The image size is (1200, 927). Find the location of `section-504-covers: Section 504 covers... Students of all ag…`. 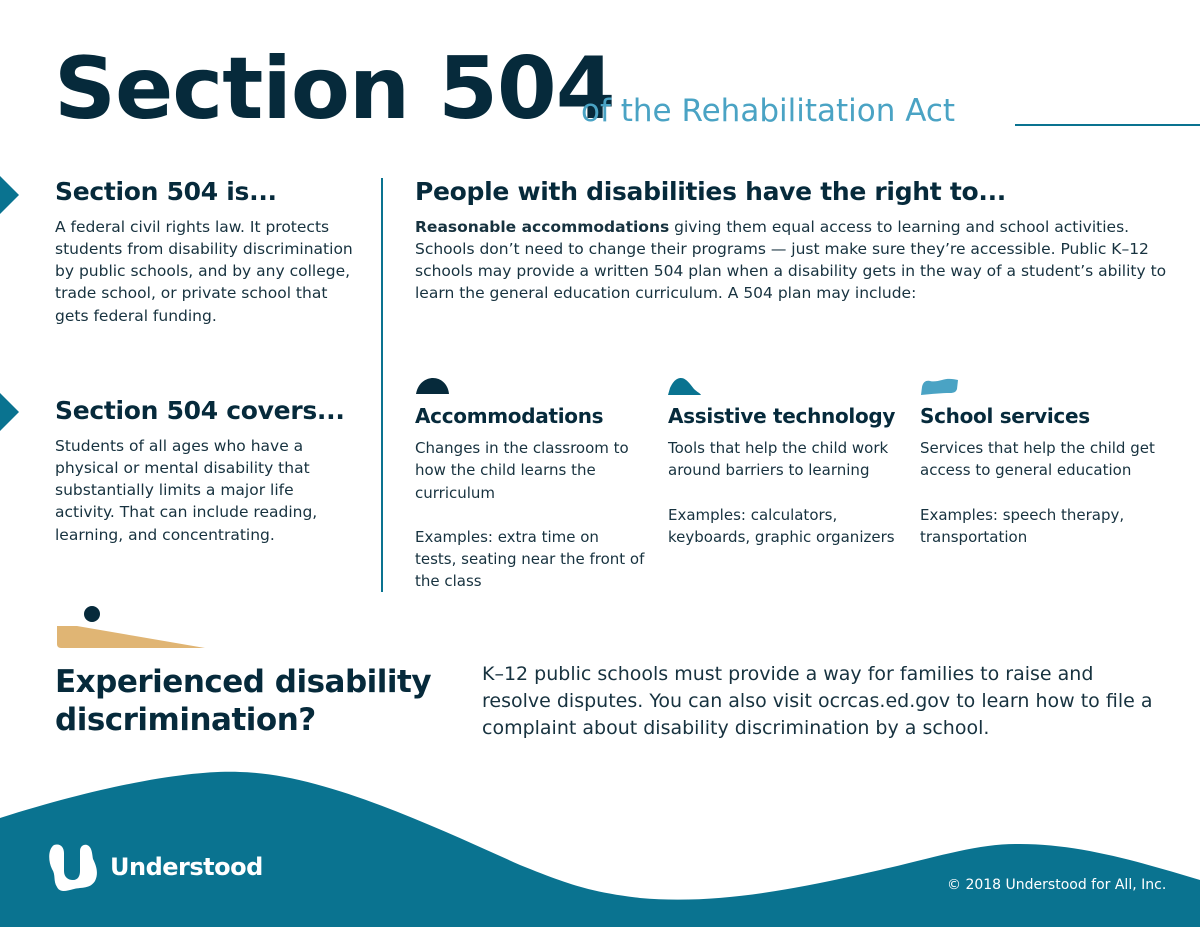

section-504-covers: Section 504 covers... Students of all ag… is located at coordinates (205, 471).